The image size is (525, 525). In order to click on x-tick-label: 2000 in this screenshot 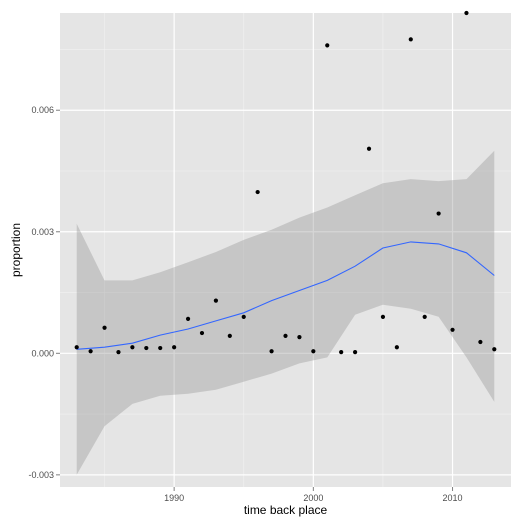, I will do `click(313, 498)`.